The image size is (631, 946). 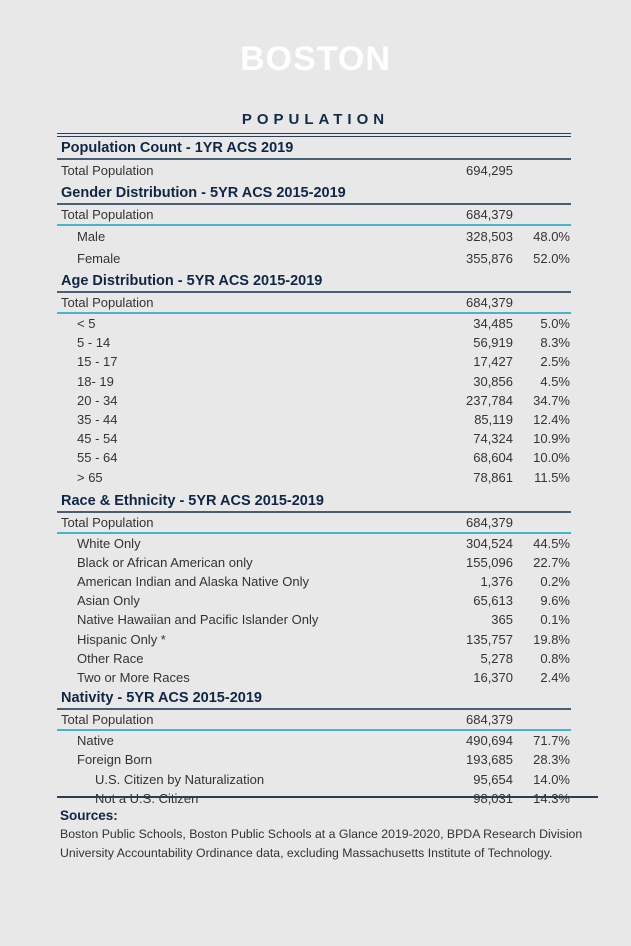 What do you see at coordinates (314, 457) in the screenshot?
I see `table-row: 55 - 64 68,604 10.0%` at bounding box center [314, 457].